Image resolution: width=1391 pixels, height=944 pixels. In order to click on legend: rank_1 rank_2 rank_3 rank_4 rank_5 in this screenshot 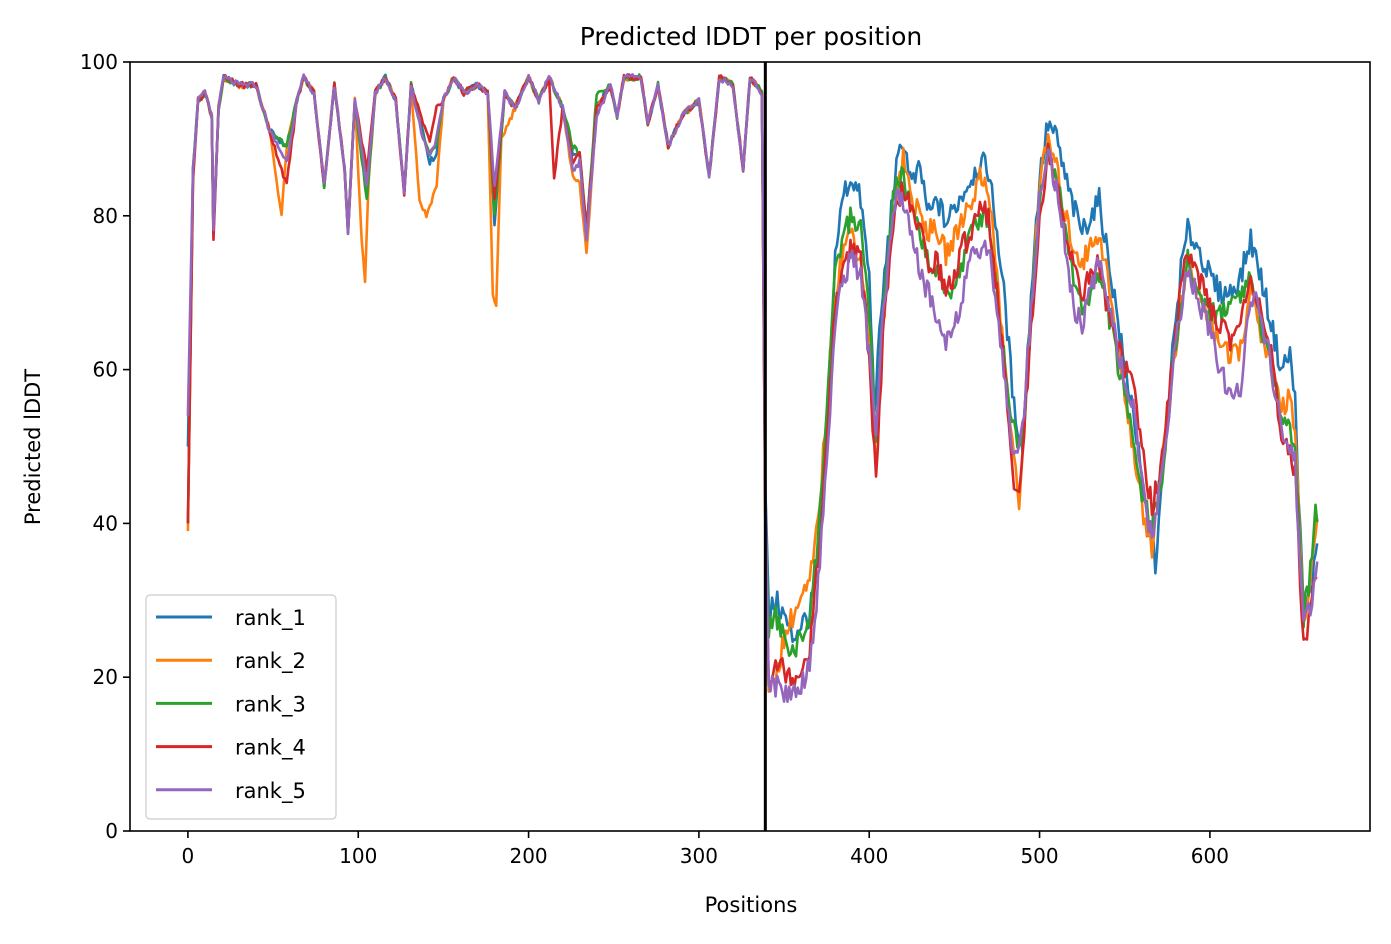, I will do `click(241, 707)`.